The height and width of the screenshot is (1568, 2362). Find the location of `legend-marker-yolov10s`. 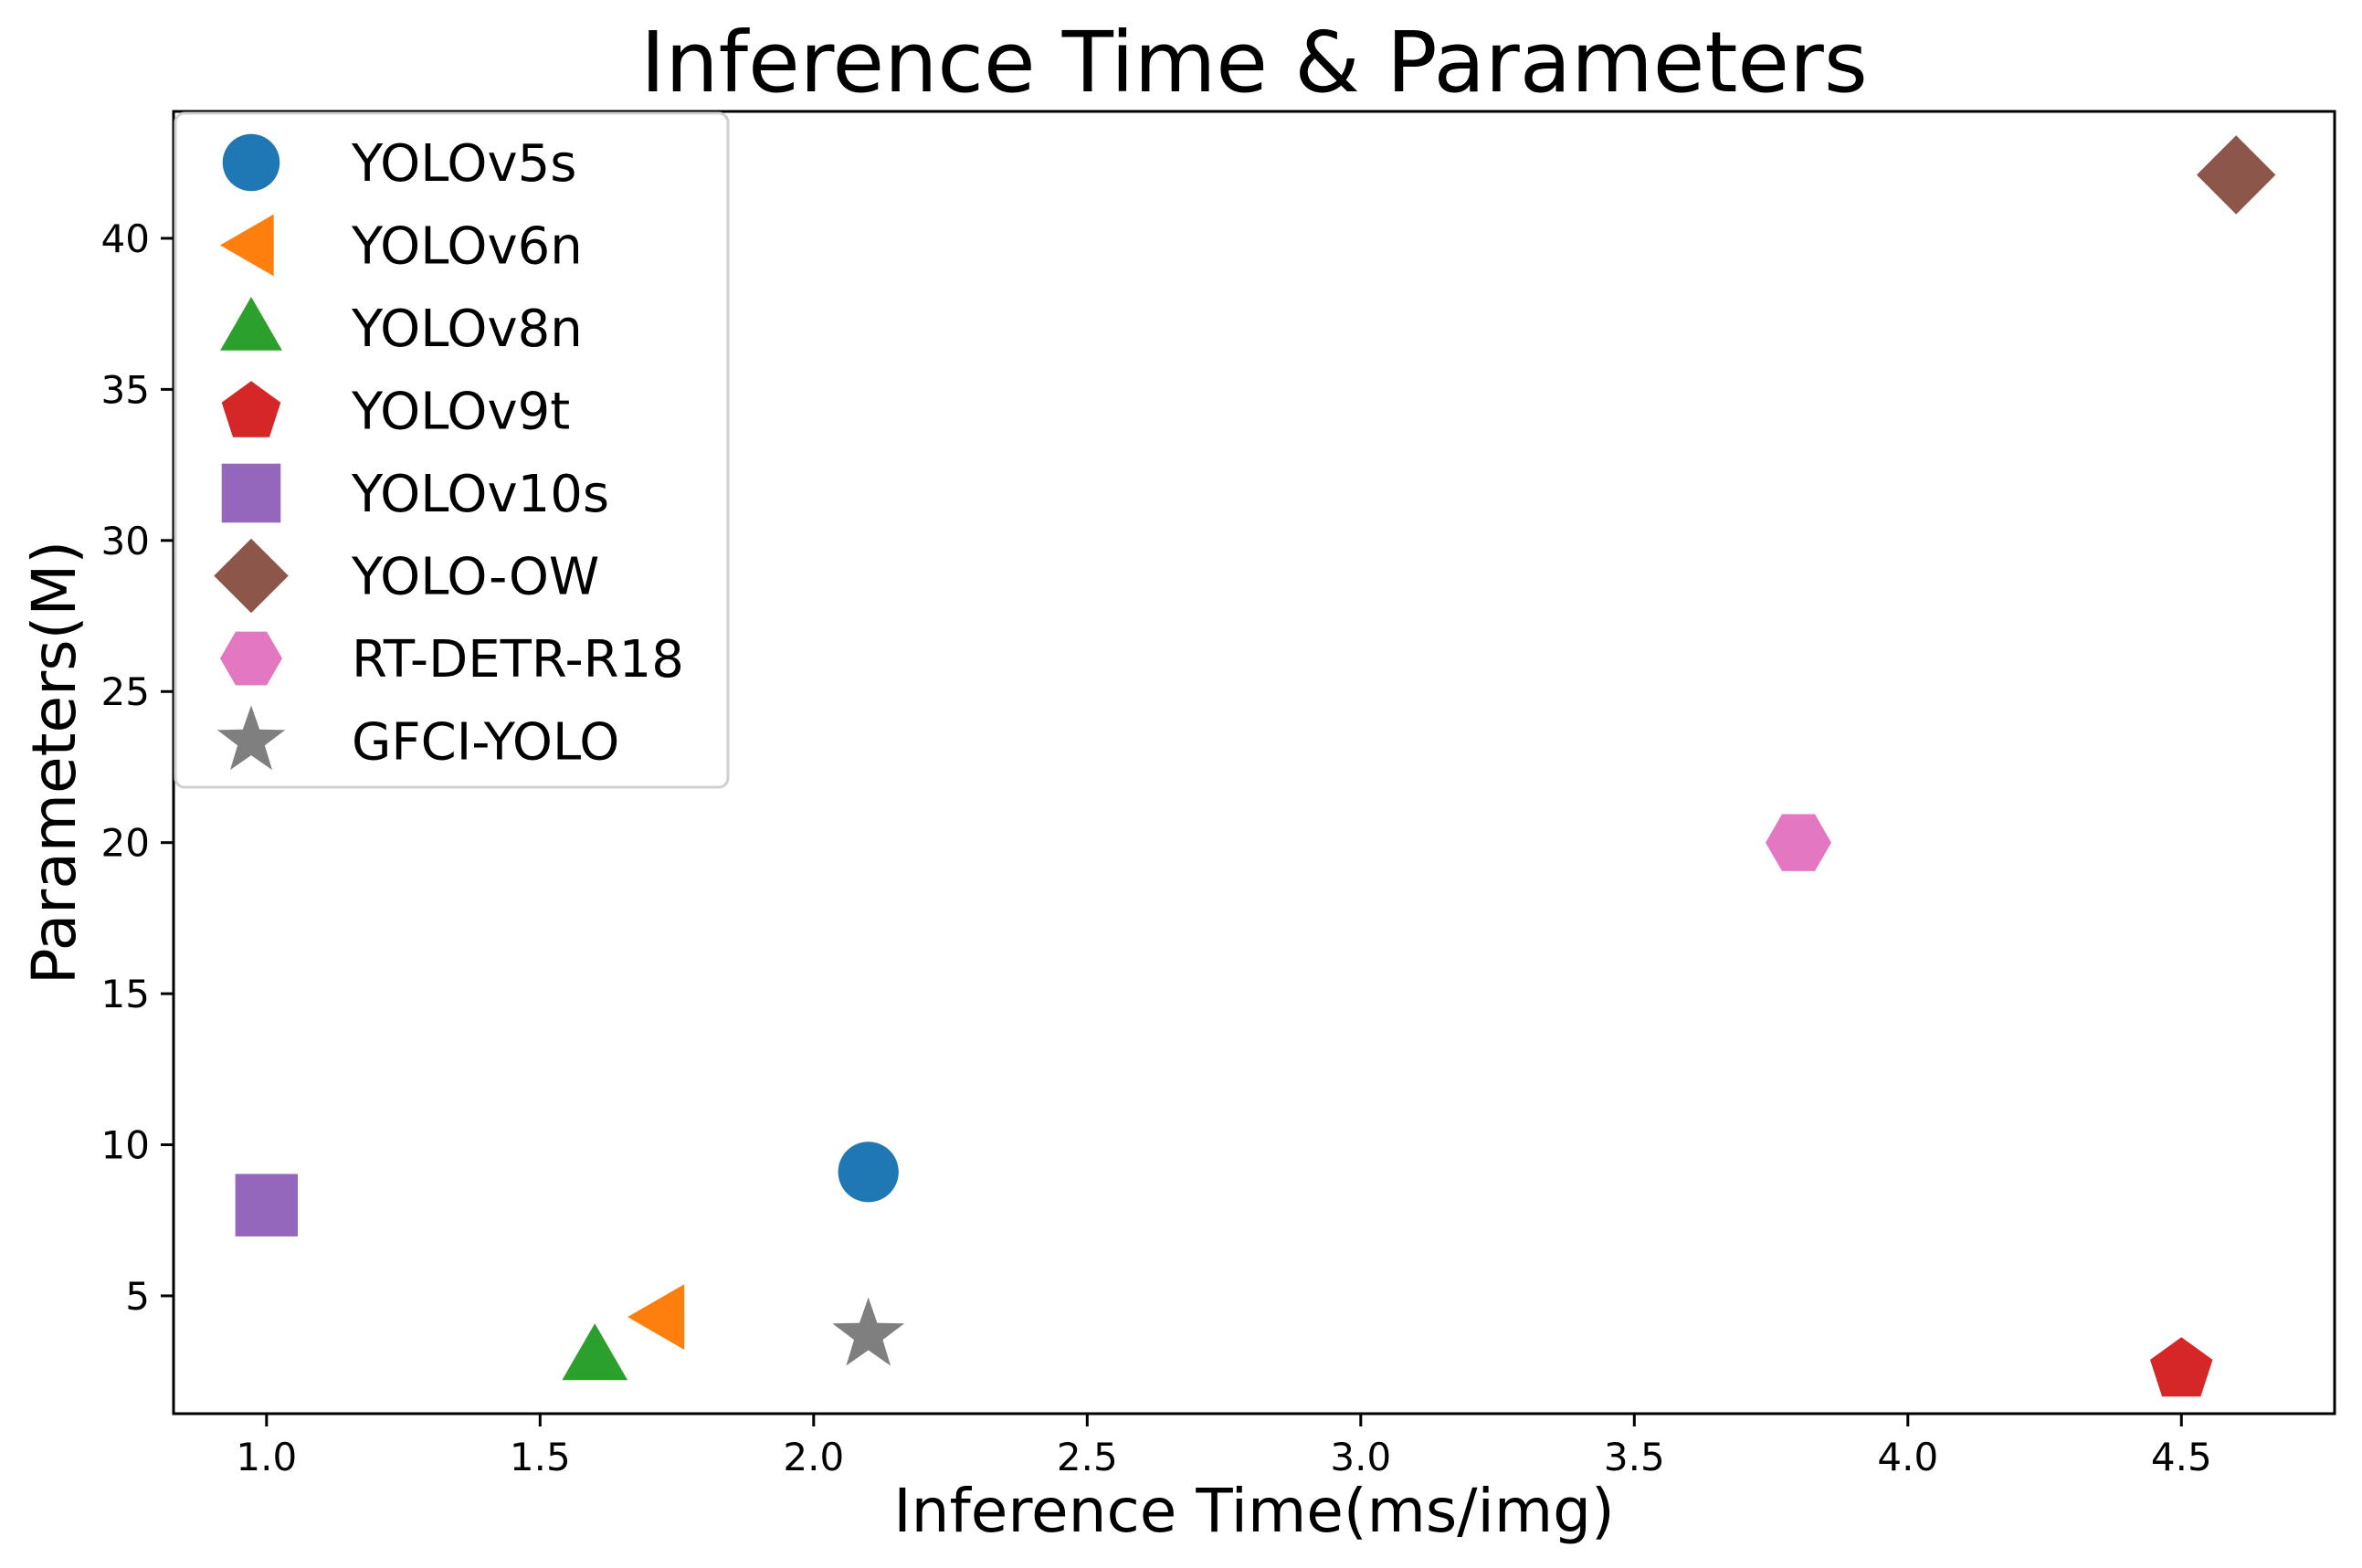

legend-marker-yolov10s is located at coordinates (251, 493).